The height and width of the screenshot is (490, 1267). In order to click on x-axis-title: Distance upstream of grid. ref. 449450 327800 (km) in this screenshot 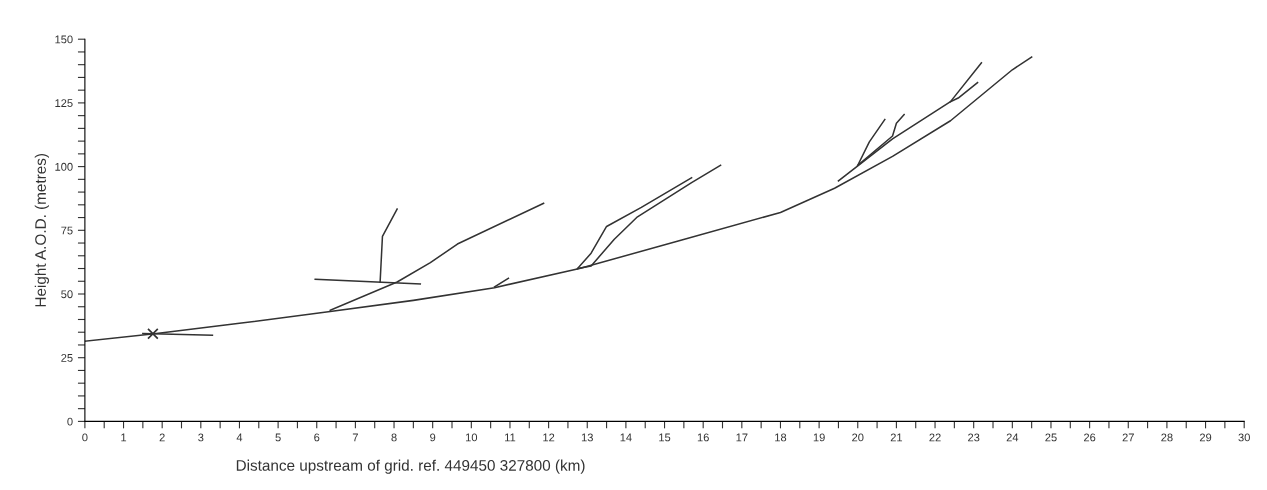, I will do `click(410, 466)`.